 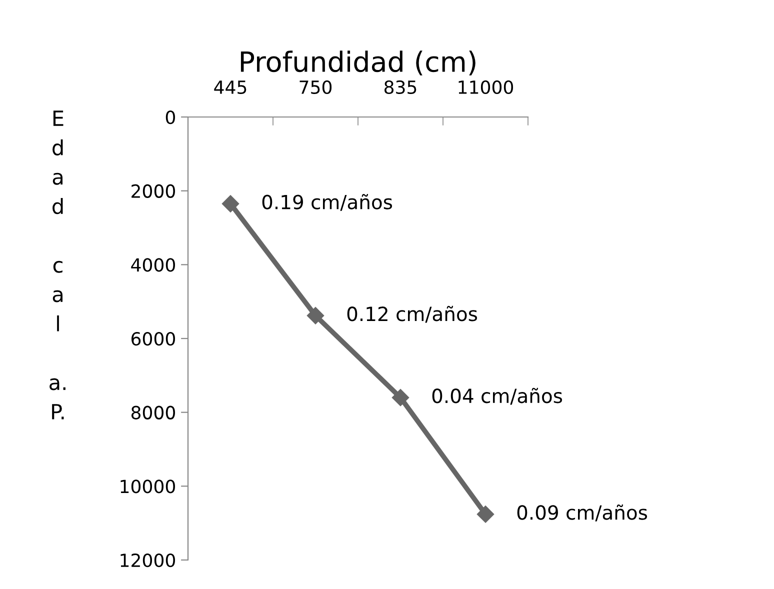 I want to click on y-tick-label: 10000, so click(x=147, y=487).